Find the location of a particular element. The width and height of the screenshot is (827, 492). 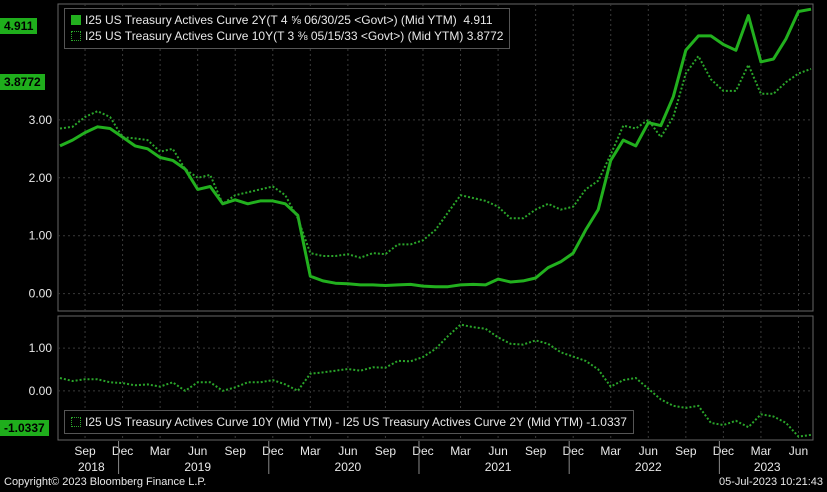

last-value-10y: 3.8772 is located at coordinates (22, 82).